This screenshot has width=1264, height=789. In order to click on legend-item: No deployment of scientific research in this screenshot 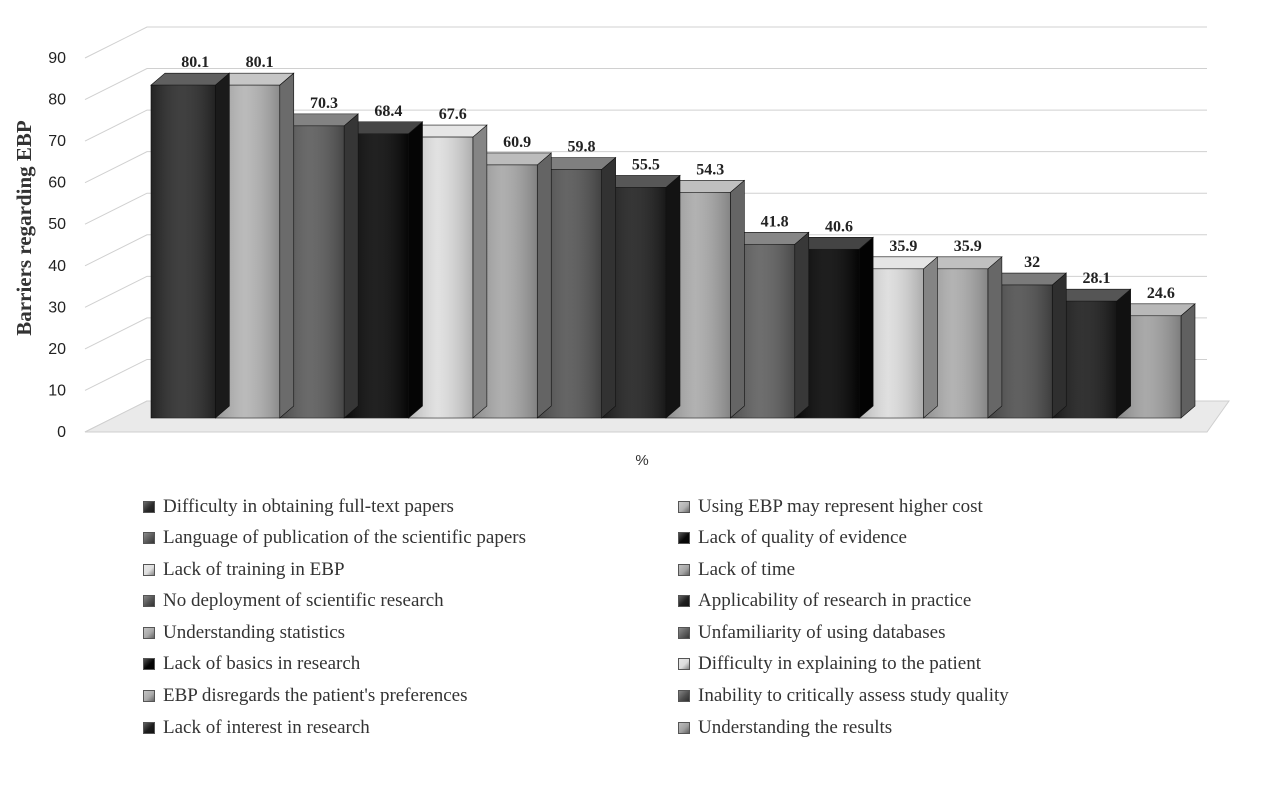, I will do `click(410, 601)`.